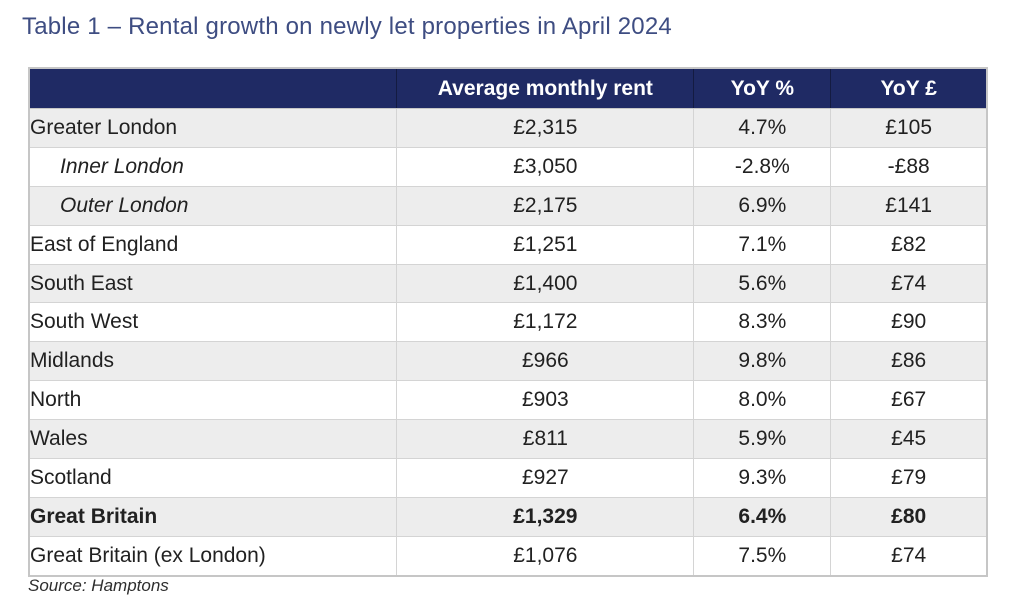 The image size is (1024, 600). I want to click on yoy-percent-cell: 8.3%, so click(762, 322).